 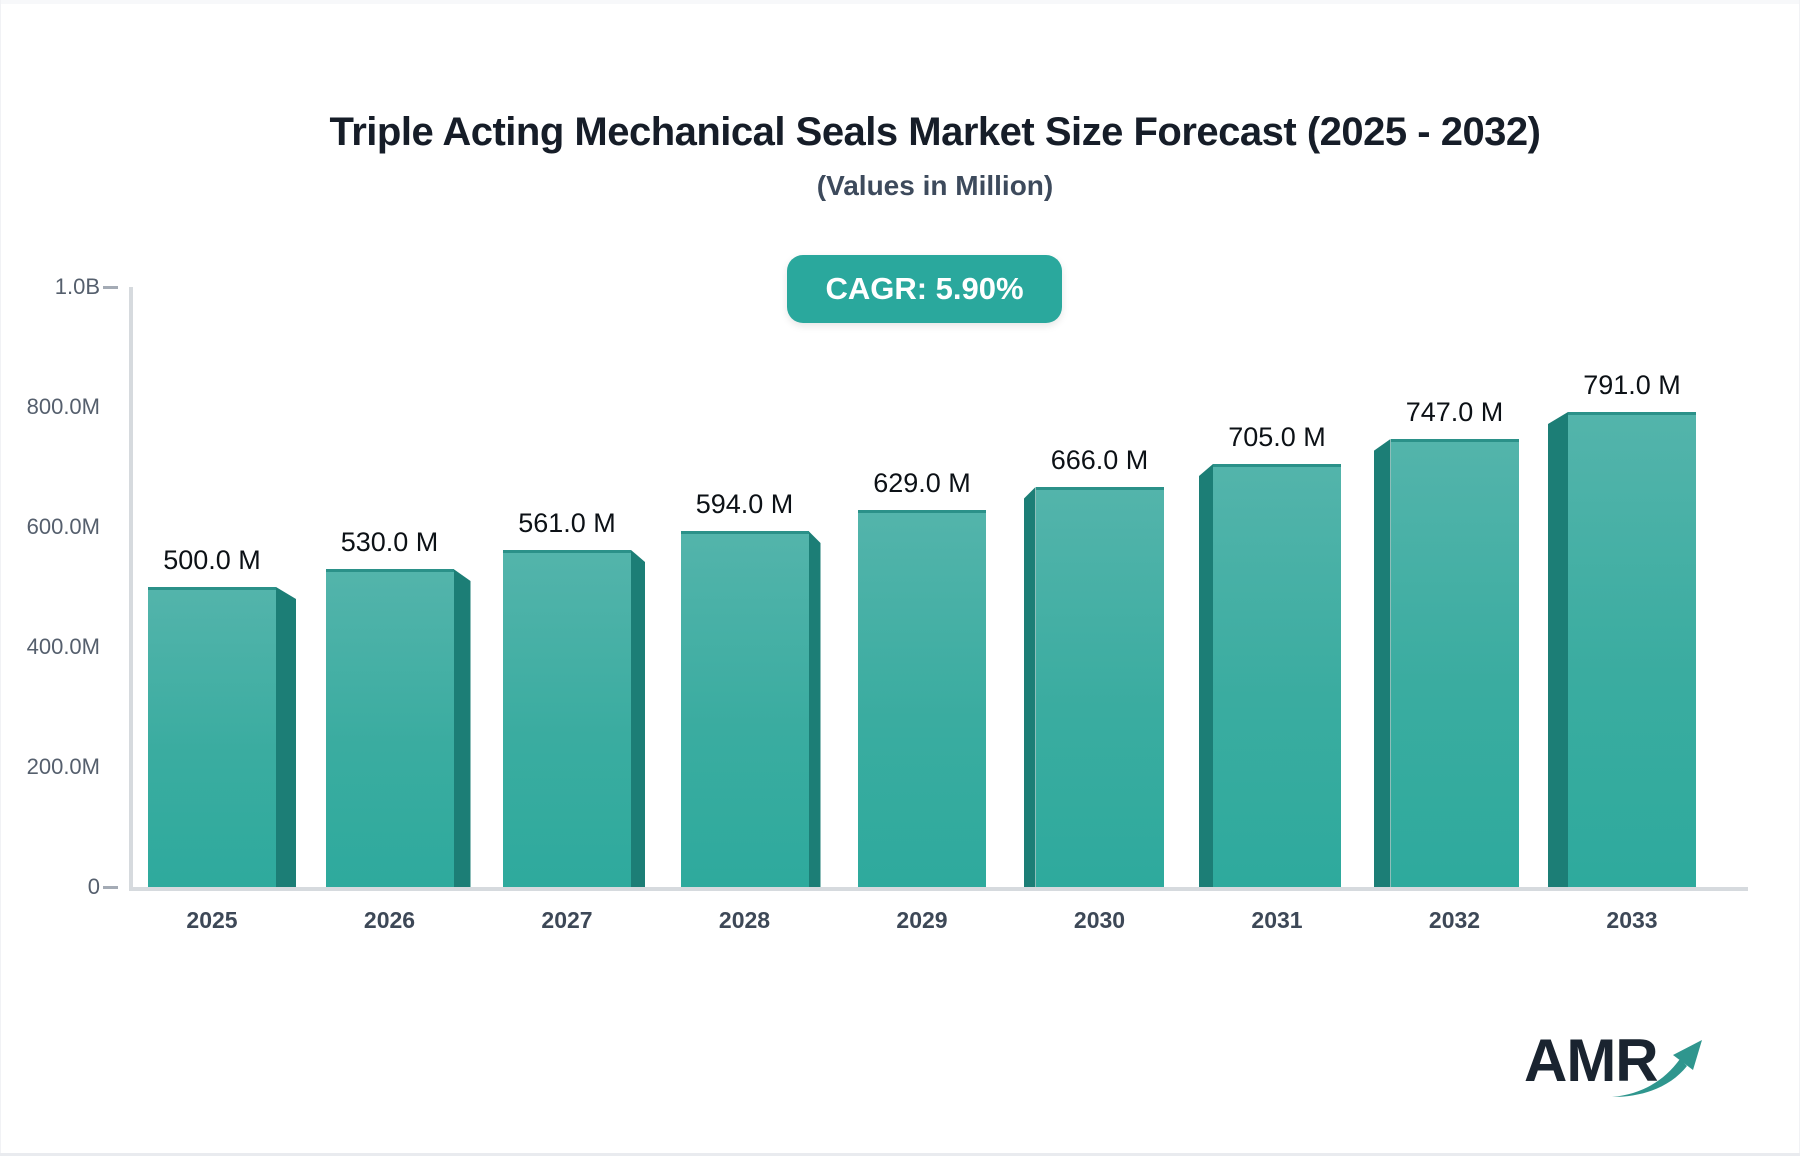 What do you see at coordinates (0, 578) in the screenshot?
I see `card-left-edge` at bounding box center [0, 578].